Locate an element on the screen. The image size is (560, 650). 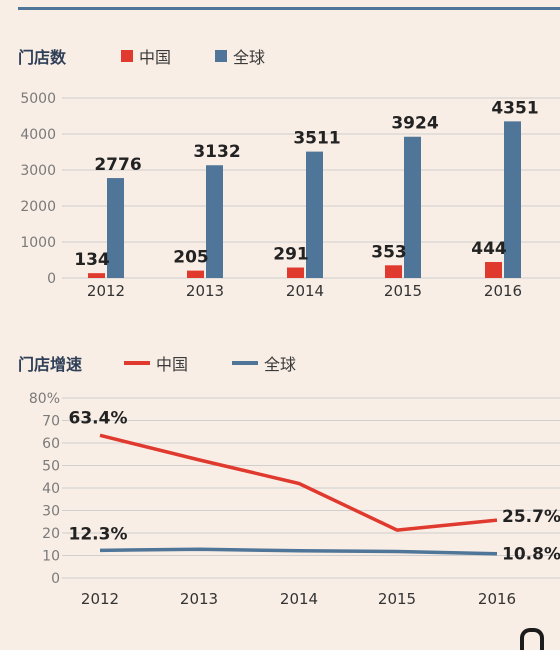
bar-ytick-label: 0 is located at coordinates (51, 279).